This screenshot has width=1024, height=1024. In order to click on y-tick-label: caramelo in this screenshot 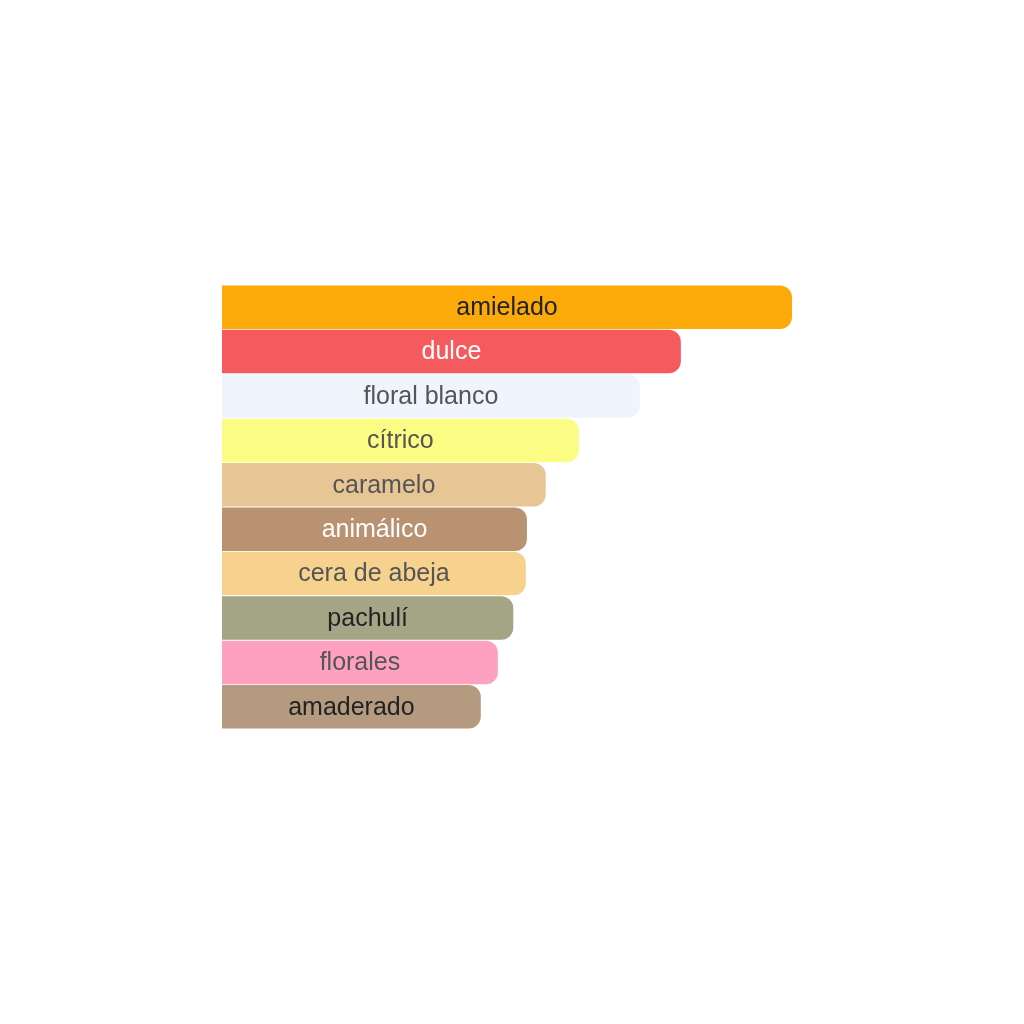, I will do `click(384, 483)`.